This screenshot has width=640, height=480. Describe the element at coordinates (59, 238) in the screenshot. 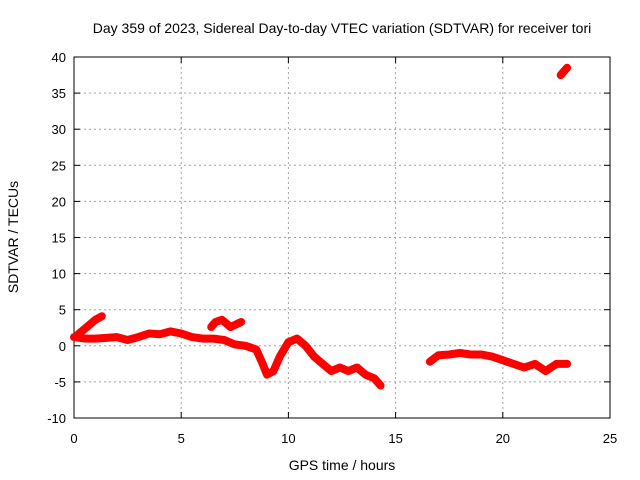

I see `y-tick-label: 15` at that location.